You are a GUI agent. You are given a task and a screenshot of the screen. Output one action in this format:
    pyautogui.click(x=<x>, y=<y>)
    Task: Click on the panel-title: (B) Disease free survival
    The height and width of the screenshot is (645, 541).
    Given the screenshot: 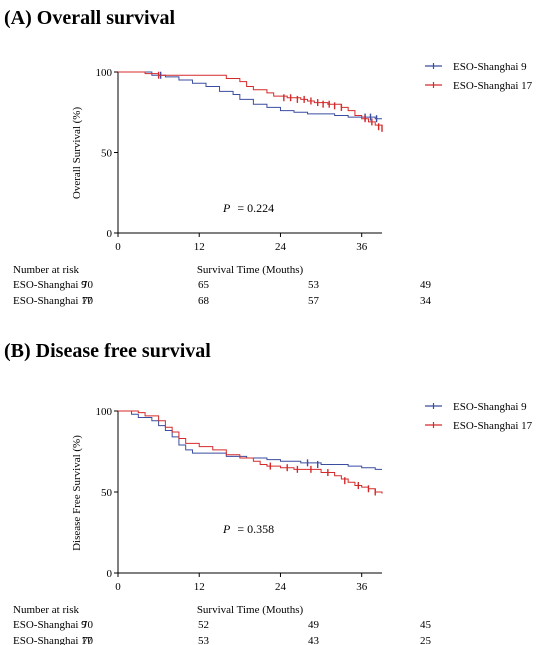 What is the action you would take?
    pyautogui.click(x=107, y=351)
    